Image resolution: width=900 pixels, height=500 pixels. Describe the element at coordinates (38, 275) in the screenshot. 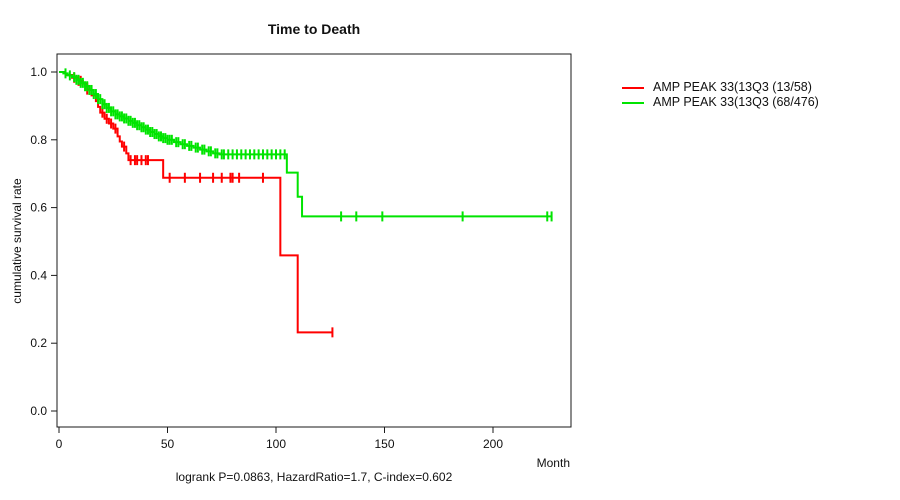

I see `y-tick-label: 0.4` at that location.